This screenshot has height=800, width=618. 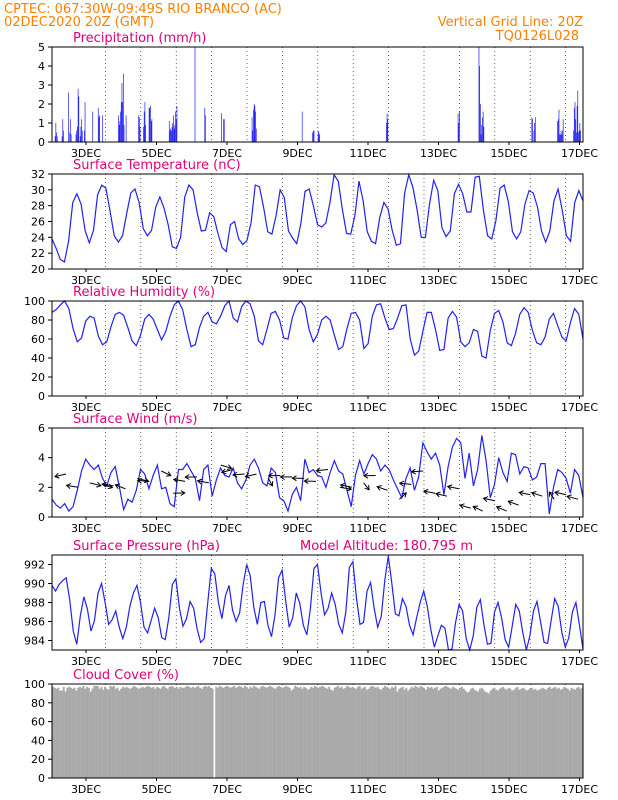 I want to click on wind-title: Surface Wind (m/s), so click(x=135, y=419).